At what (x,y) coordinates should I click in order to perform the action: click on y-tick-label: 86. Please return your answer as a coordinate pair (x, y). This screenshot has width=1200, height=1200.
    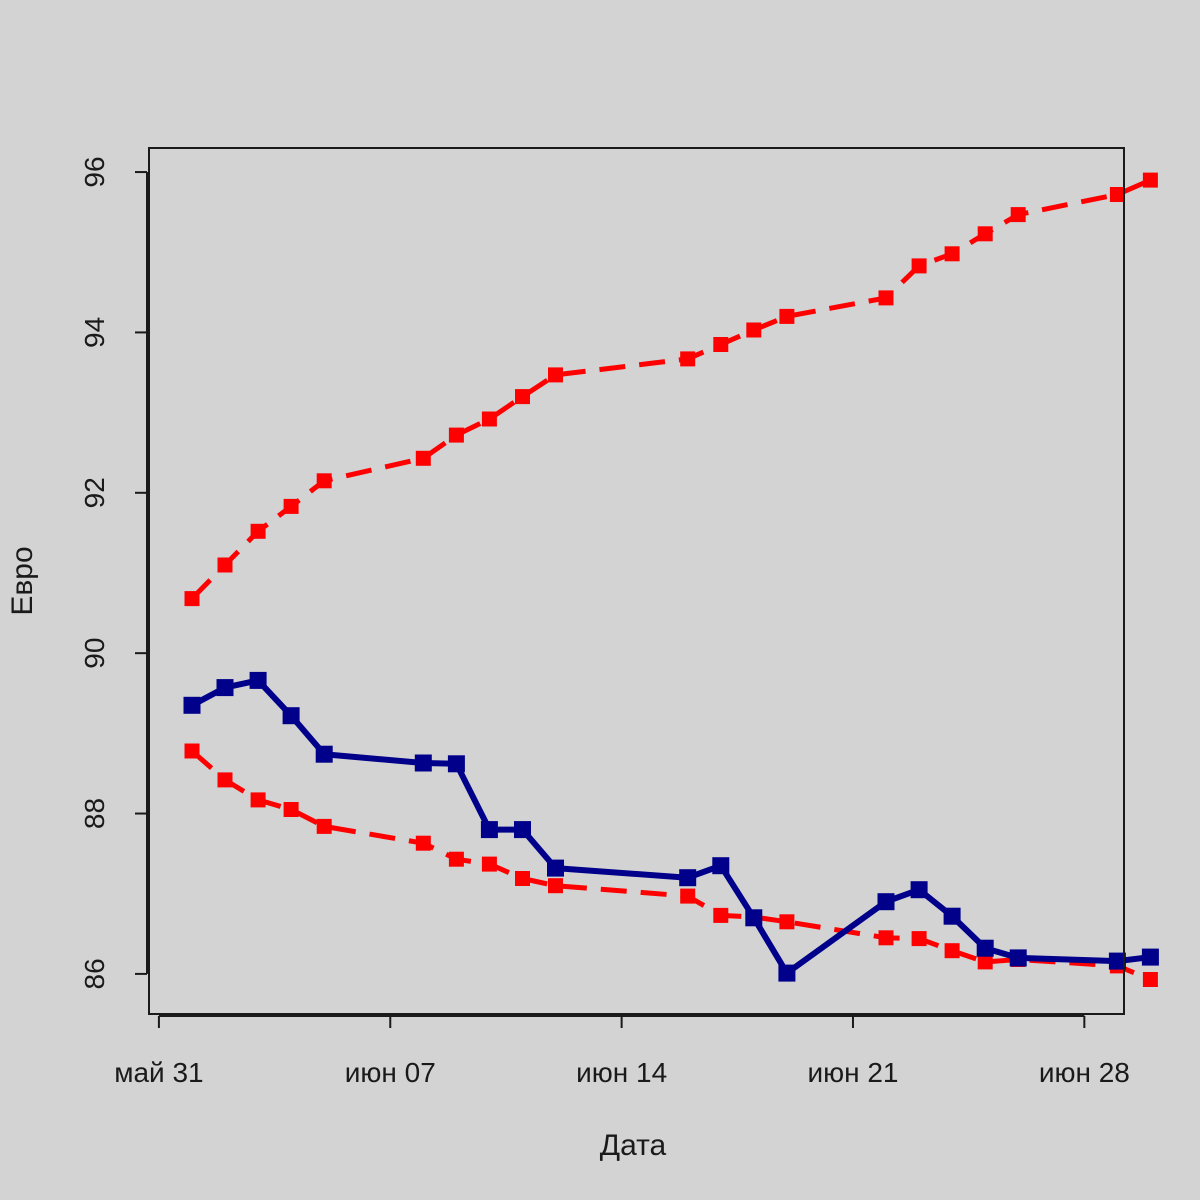
    Looking at the image, I should click on (94, 973).